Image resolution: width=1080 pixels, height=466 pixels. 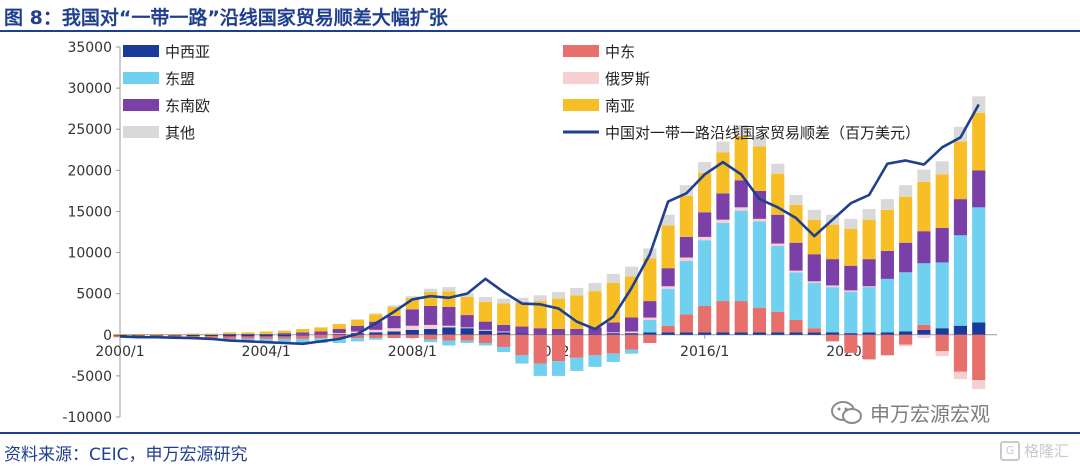 What do you see at coordinates (166, 52) in the screenshot?
I see `legend-item-central-west-asia: 中西亚` at bounding box center [166, 52].